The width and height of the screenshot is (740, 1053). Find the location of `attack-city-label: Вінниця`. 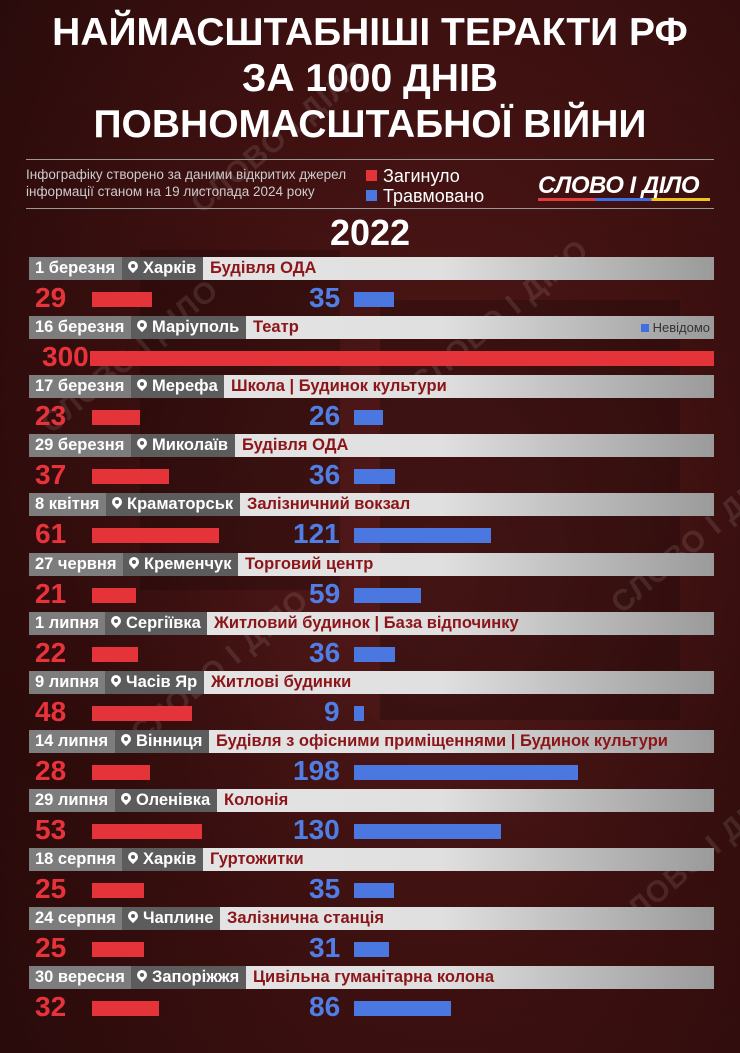

attack-city-label: Вінниця is located at coordinates (169, 741).